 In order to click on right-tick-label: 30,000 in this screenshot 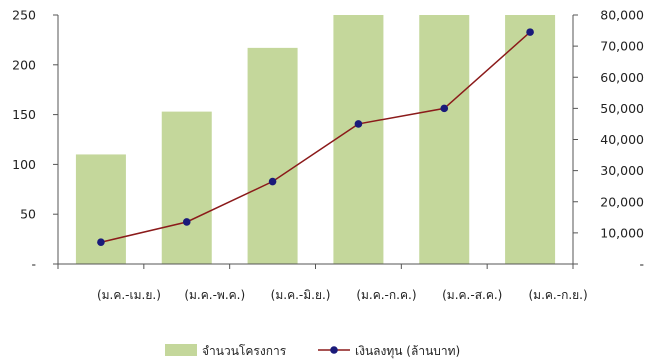, I will do `click(622, 170)`.